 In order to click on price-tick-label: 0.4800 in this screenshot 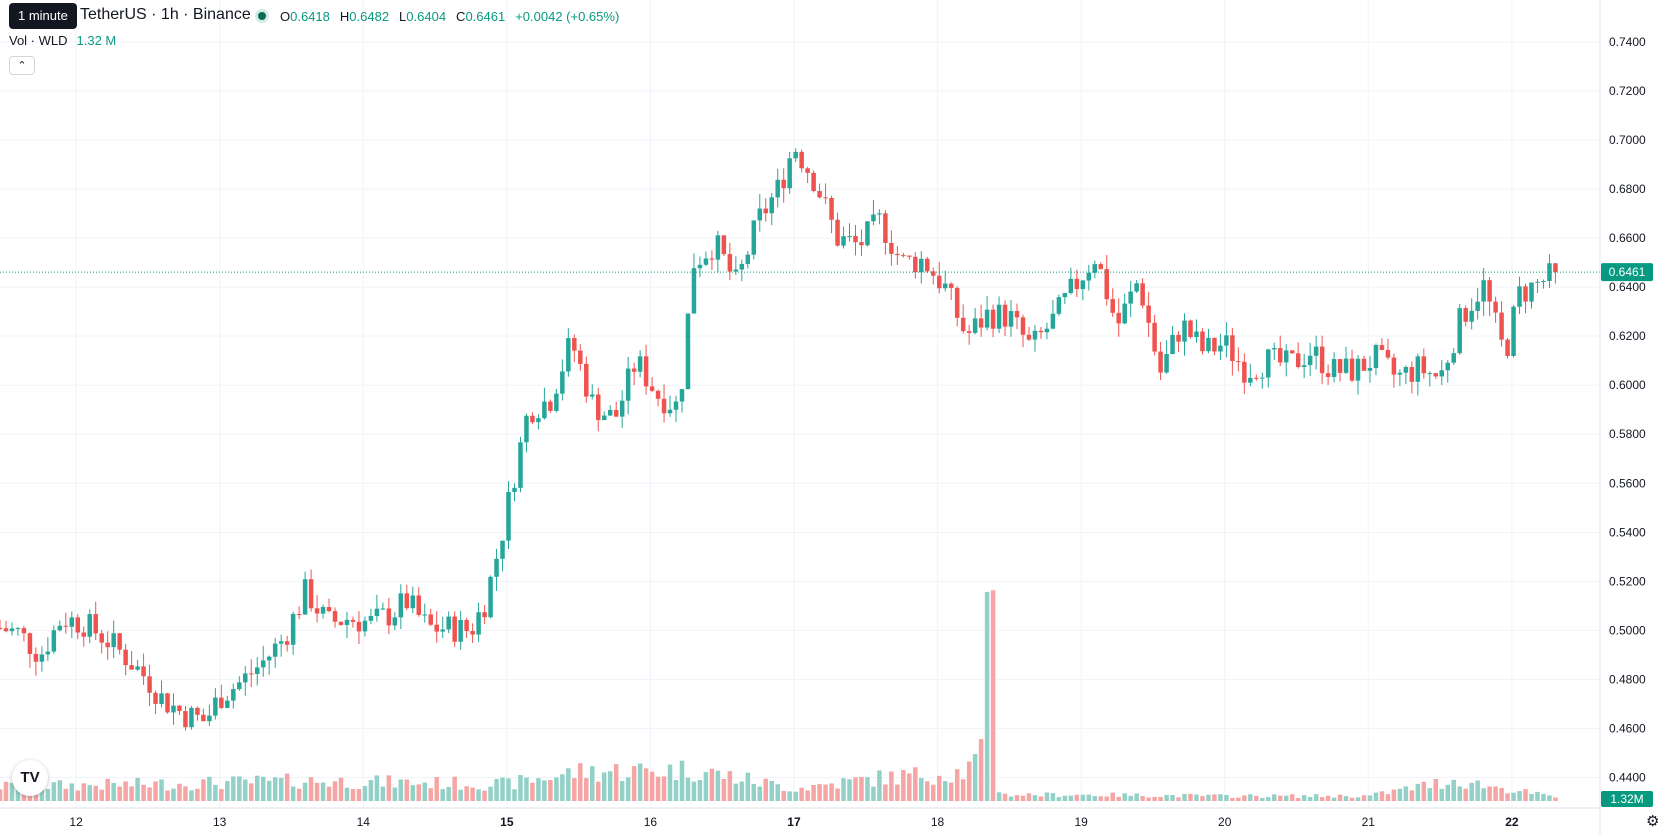, I will do `click(1627, 679)`.